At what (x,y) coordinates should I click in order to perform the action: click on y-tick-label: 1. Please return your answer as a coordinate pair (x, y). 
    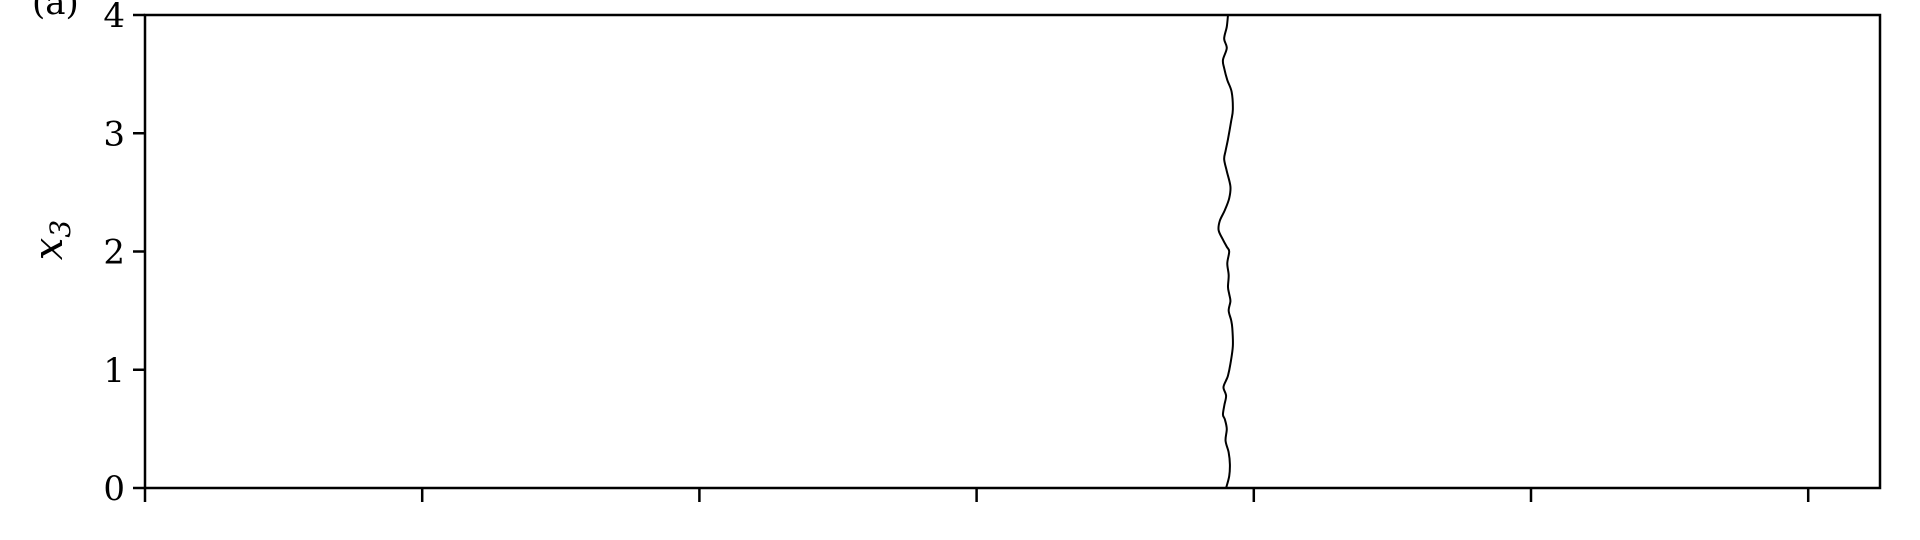
    Looking at the image, I should click on (114, 371).